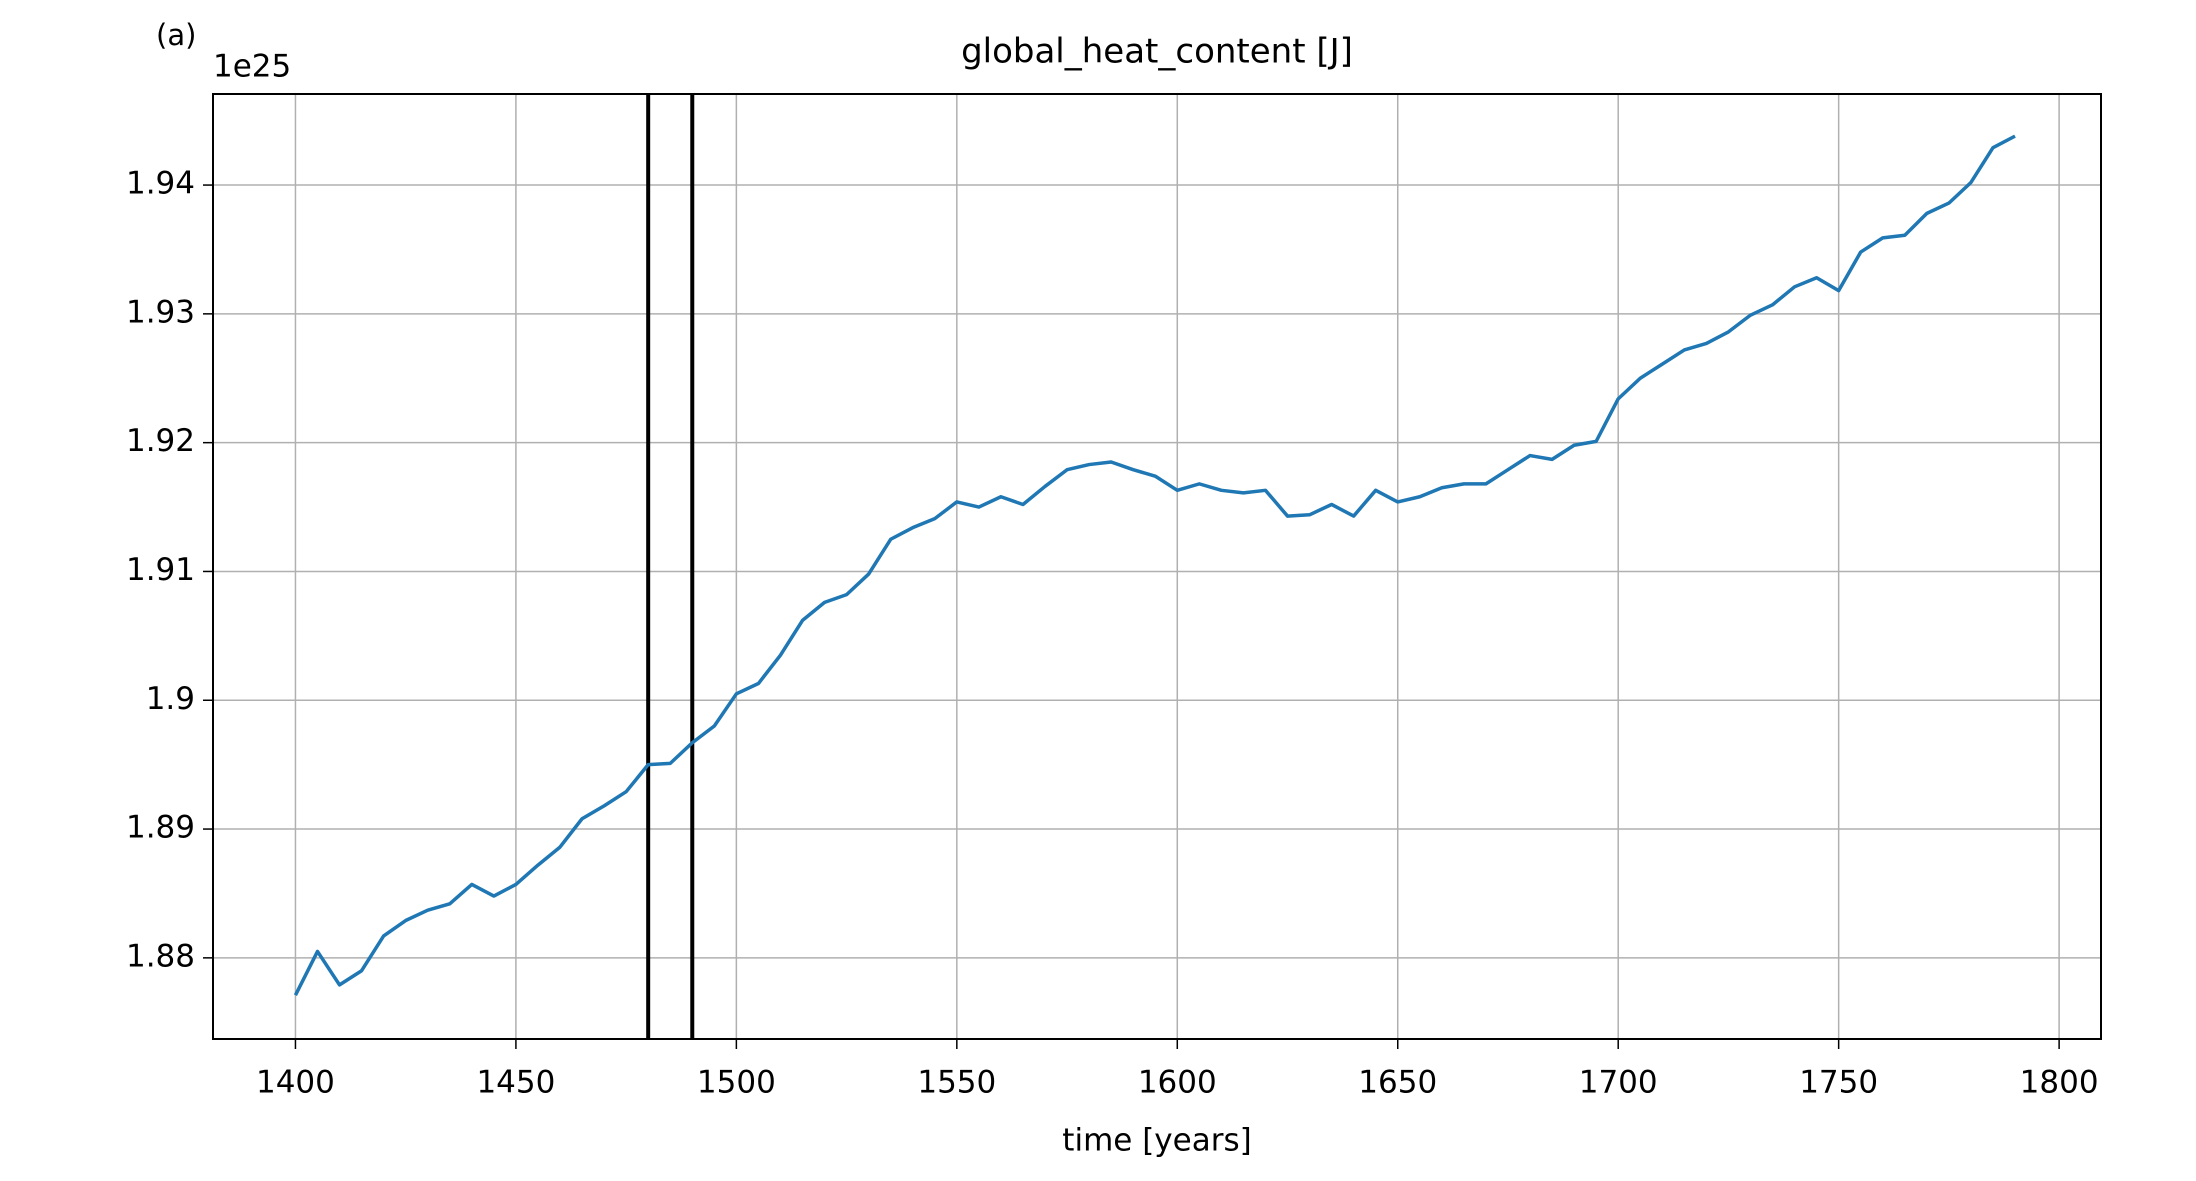 The width and height of the screenshot is (2196, 1181). What do you see at coordinates (295, 1083) in the screenshot?
I see `x-tick-label: 1400` at bounding box center [295, 1083].